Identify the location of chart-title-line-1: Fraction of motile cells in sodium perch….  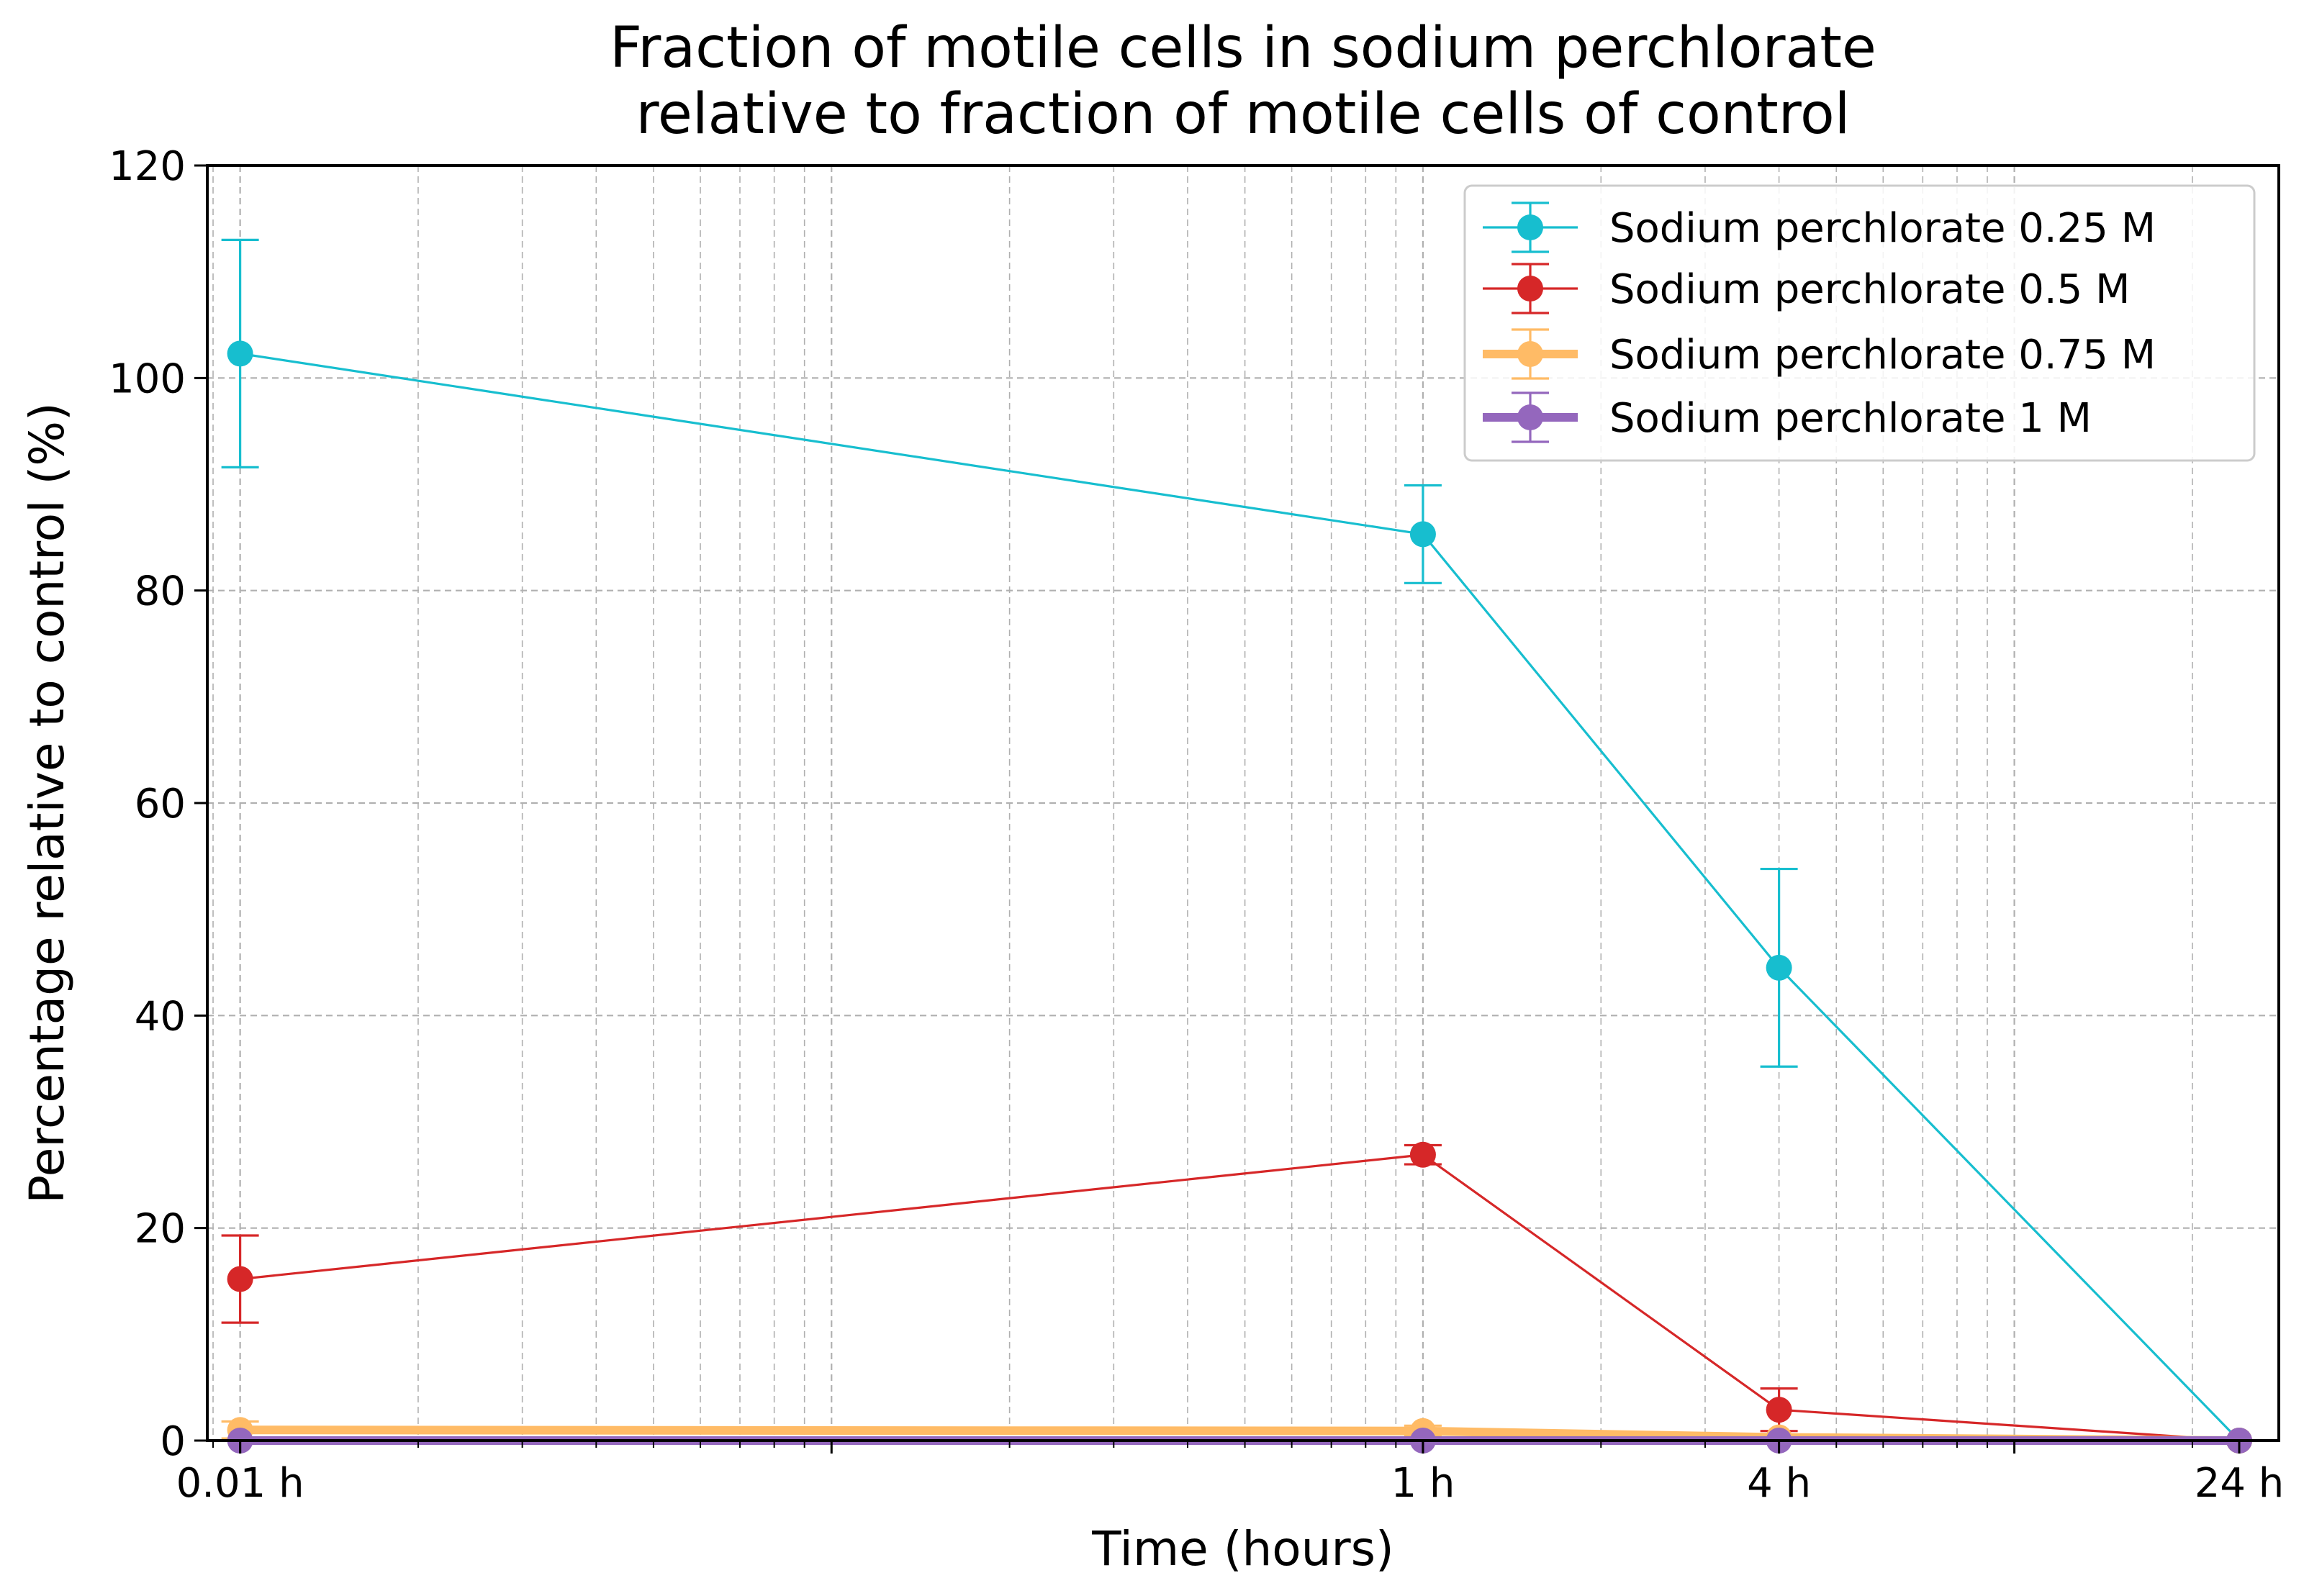
(1243, 48).